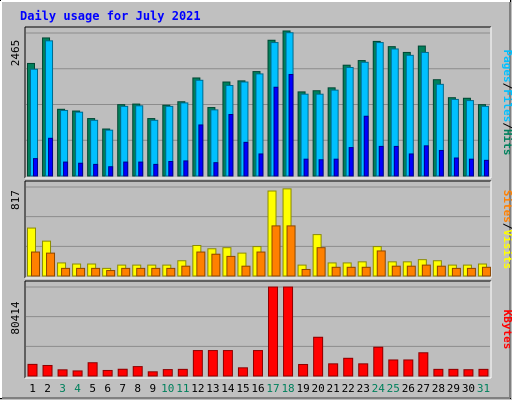 The height and width of the screenshot is (400, 512). I want to click on x-tick-label-29: 29, so click(453, 388).